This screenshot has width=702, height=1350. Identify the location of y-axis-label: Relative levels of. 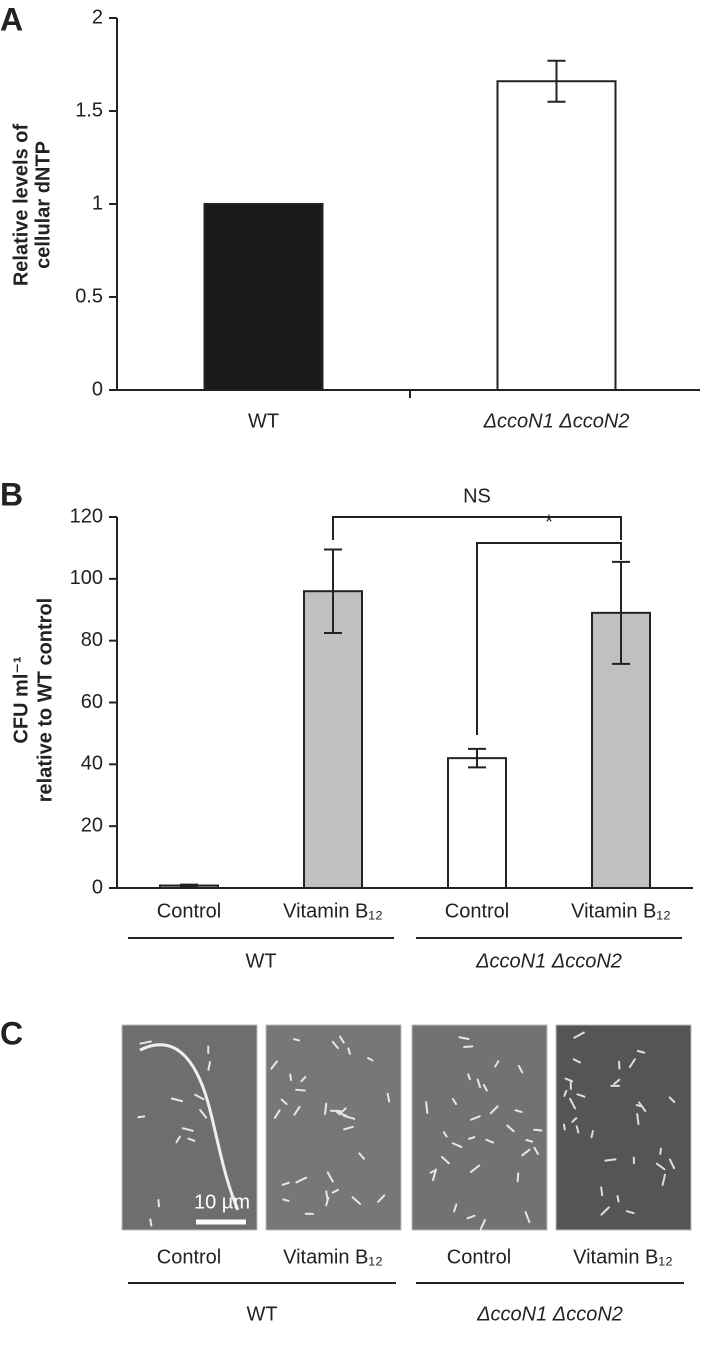
(21, 205).